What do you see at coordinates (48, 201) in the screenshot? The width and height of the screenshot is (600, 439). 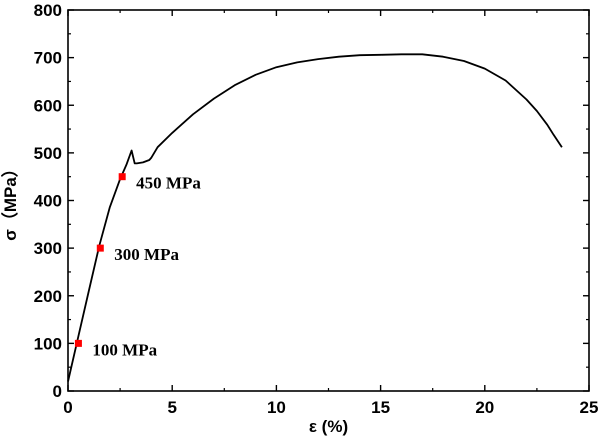 I see `y-tick-label: 400` at bounding box center [48, 201].